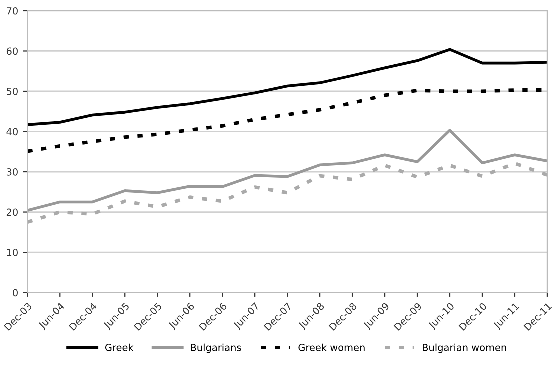 The width and height of the screenshot is (553, 366). I want to click on y-tick-label: 70, so click(12, 11).